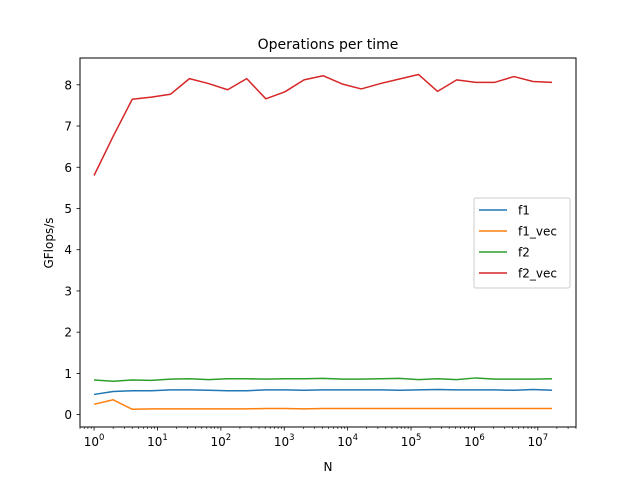  What do you see at coordinates (68, 250) in the screenshot?
I see `y-tick-label: 4` at bounding box center [68, 250].